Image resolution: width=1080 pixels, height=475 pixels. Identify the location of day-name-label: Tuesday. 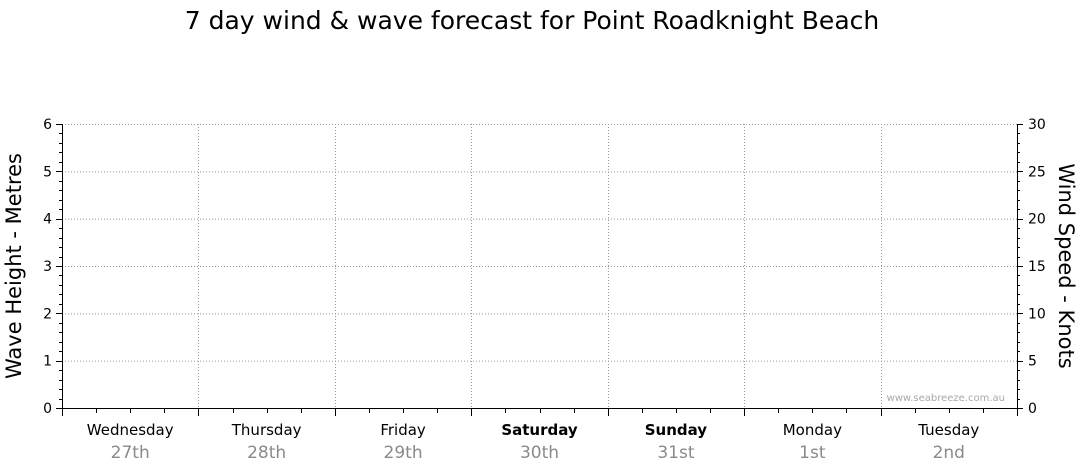
(948, 430).